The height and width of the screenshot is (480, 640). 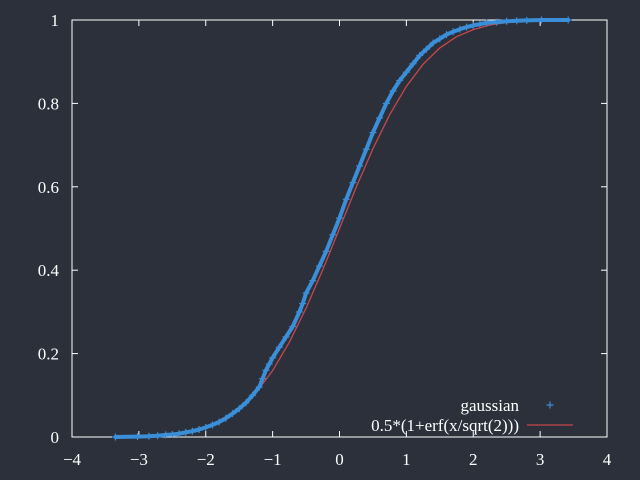 What do you see at coordinates (49, 270) in the screenshot?
I see `y-tick-label: 0.4` at bounding box center [49, 270].